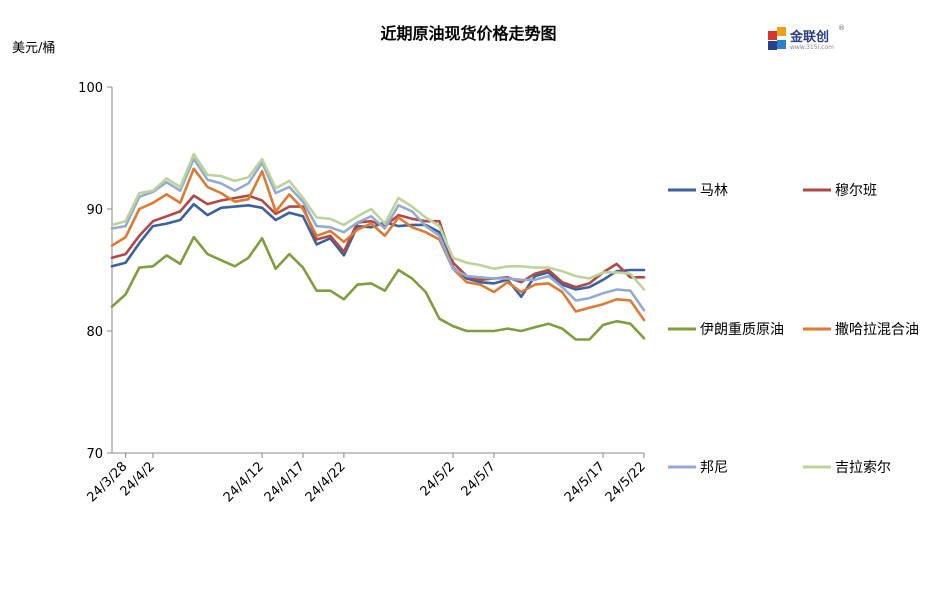 This screenshot has width=937, height=601. Describe the element at coordinates (90, 88) in the screenshot. I see `y-tick-label: 100` at that location.